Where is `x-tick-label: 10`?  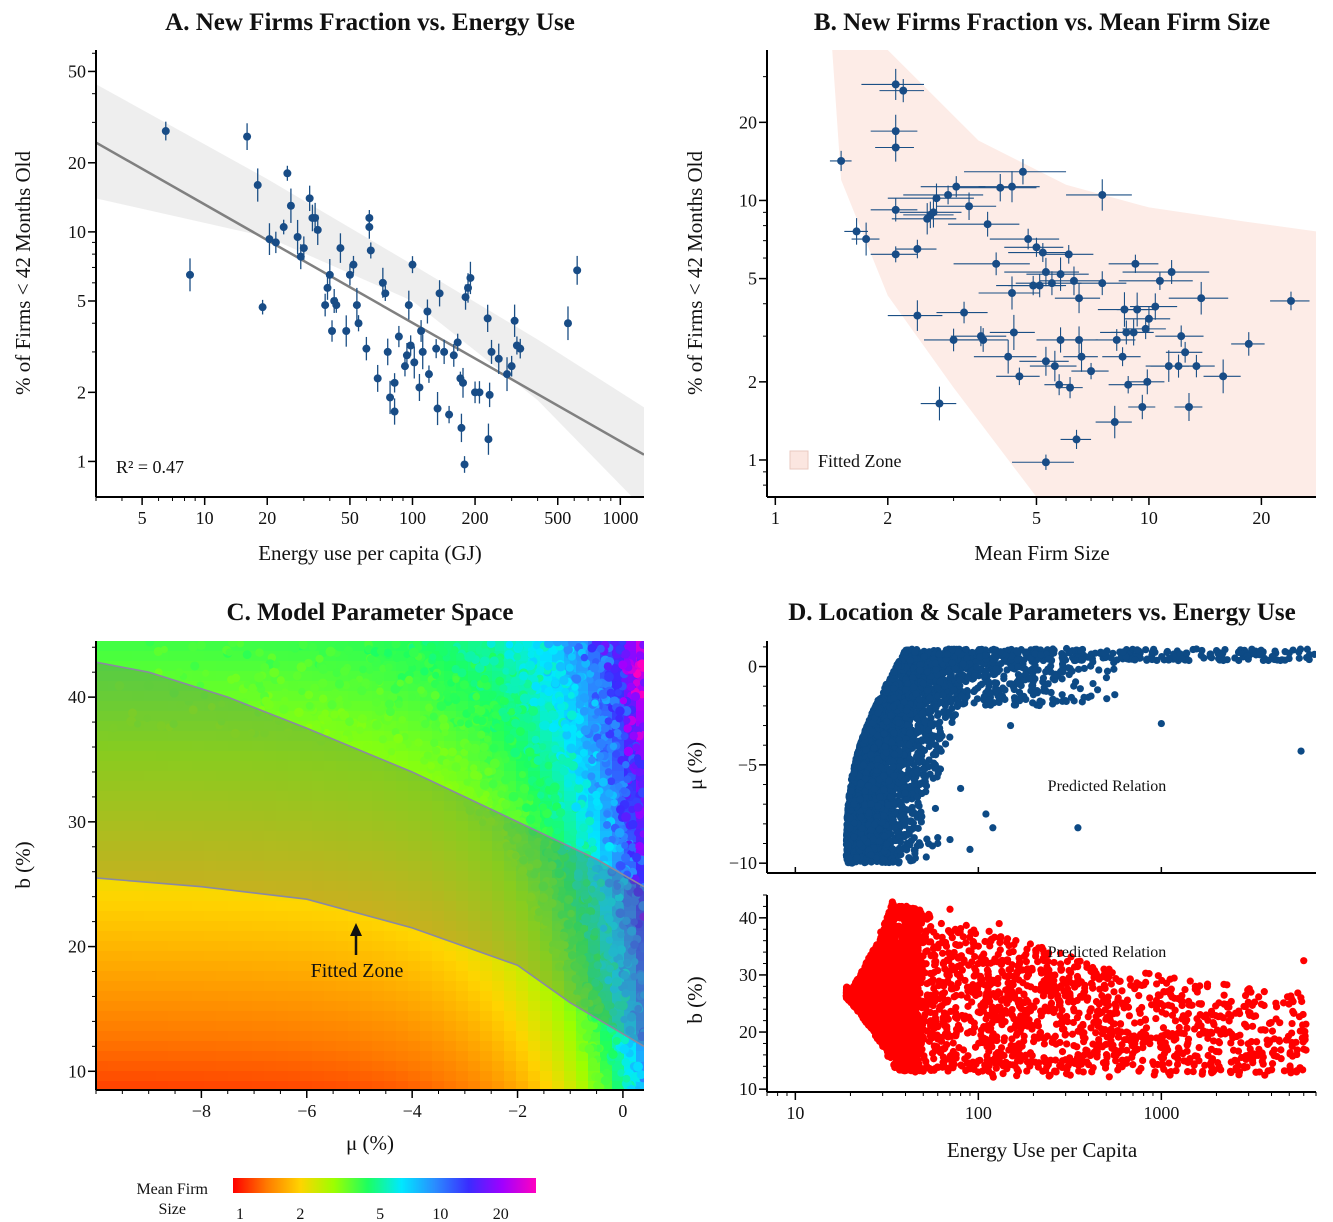
x-tick-label: 10 is located at coordinates (1149, 518).